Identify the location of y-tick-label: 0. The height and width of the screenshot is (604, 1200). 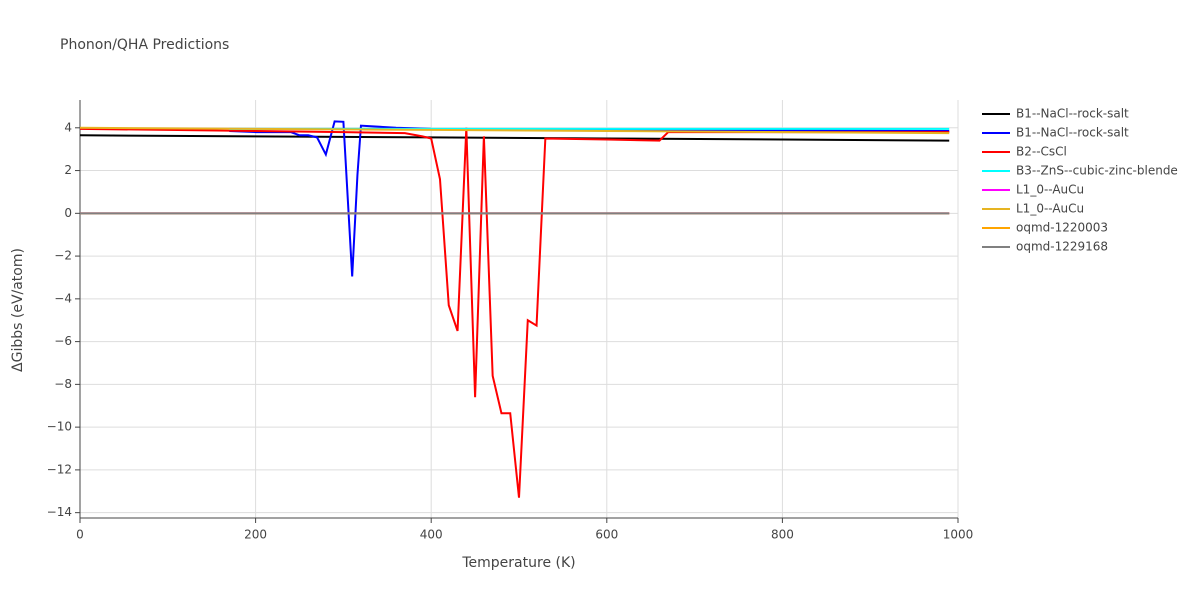
(68, 213).